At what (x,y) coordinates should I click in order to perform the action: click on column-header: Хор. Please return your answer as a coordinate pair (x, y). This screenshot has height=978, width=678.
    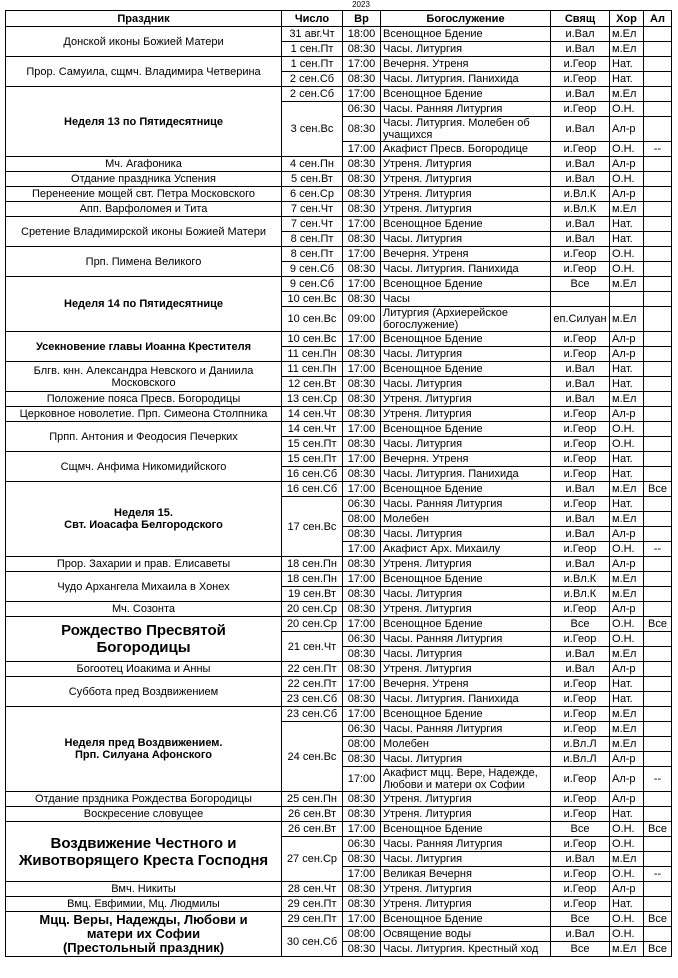
    Looking at the image, I should click on (626, 18).